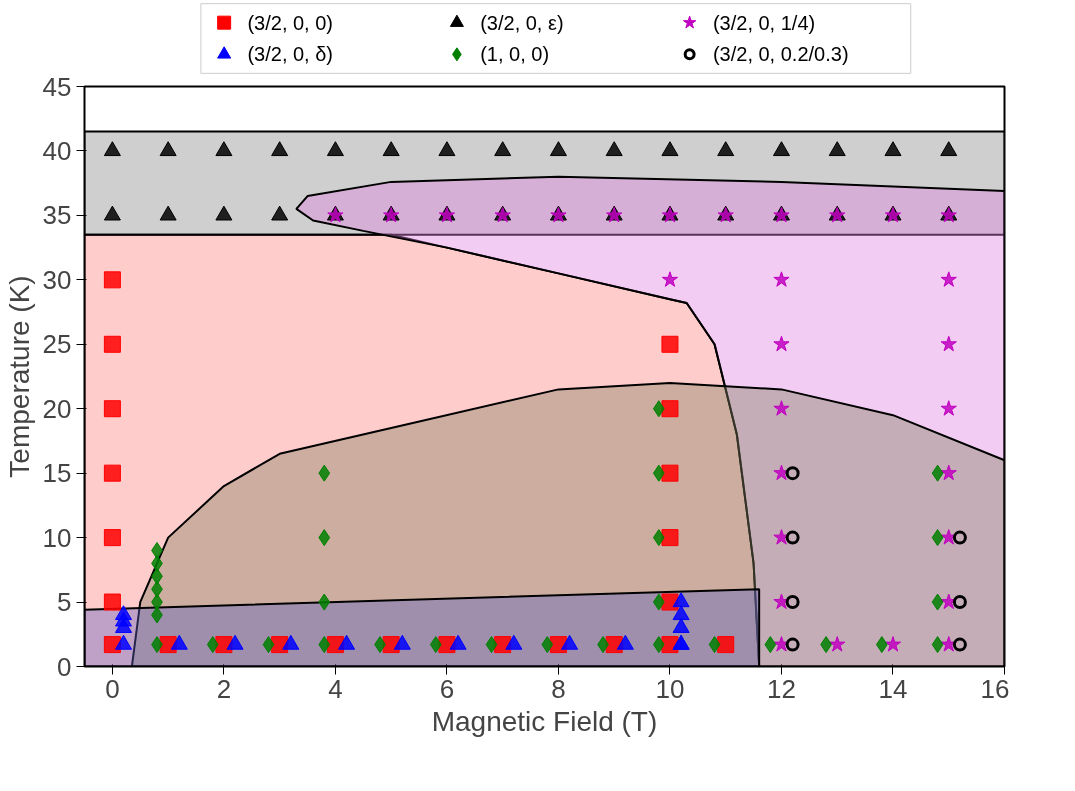 The image size is (1075, 791). I want to click on y-tick-label: 20, so click(57, 408).